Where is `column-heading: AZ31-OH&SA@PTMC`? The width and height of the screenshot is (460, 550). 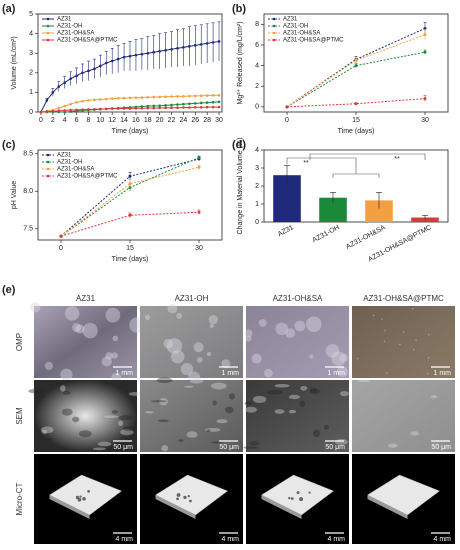
column-heading: AZ31-OH&SA@PTMC is located at coordinates (403, 298).